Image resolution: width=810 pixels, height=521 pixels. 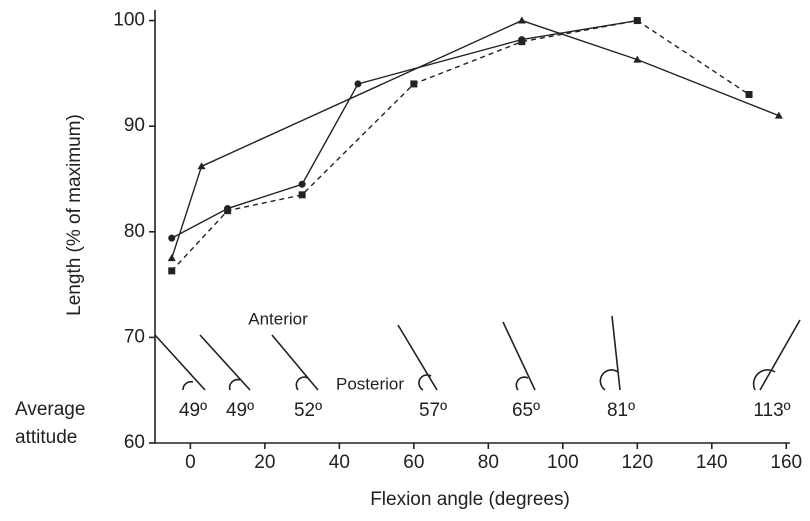 I want to click on x-tick-label: 120, so click(x=637, y=462).